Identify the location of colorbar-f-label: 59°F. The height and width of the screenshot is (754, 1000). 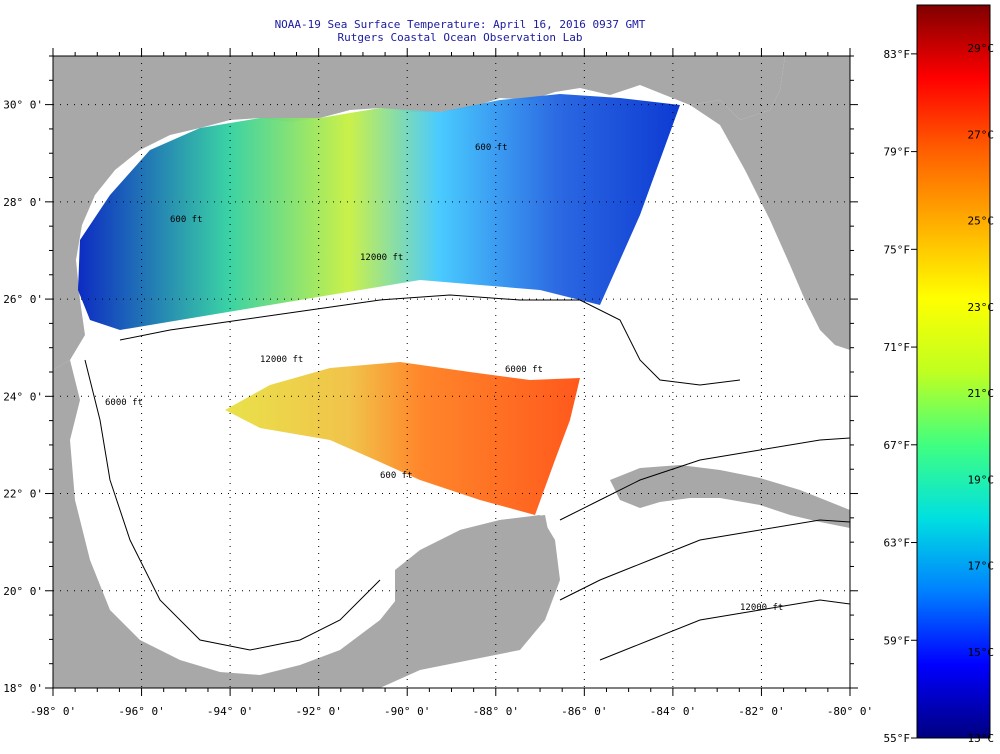
(897, 640).